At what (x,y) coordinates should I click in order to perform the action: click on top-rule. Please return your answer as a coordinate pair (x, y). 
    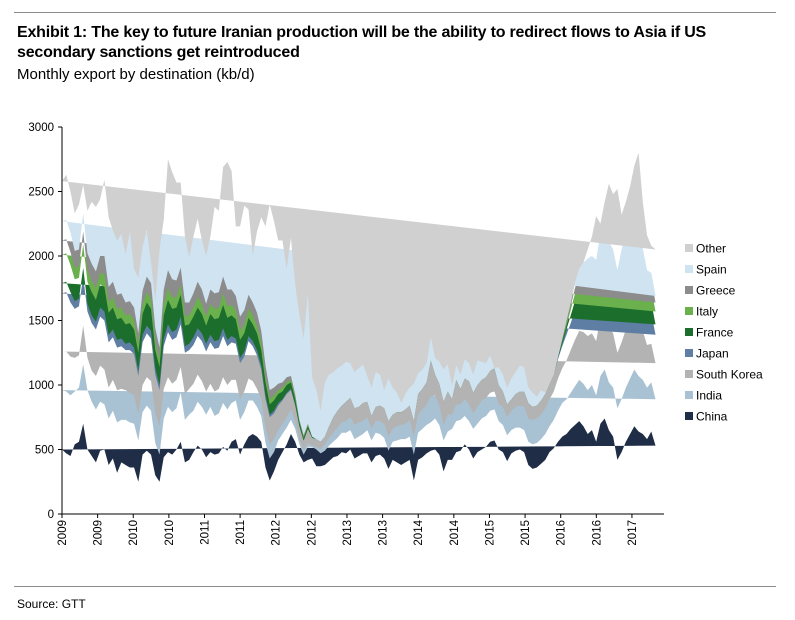
    Looking at the image, I should click on (395, 12).